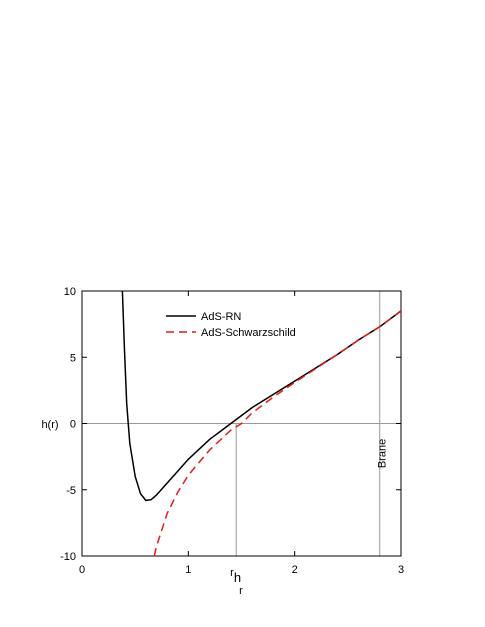 Image resolution: width=485 pixels, height=627 pixels. I want to click on reference-label-main: r, so click(232, 573).